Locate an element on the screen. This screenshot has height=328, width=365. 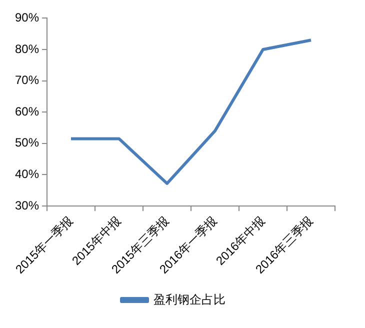
legend-label: 盈利钢企占比 is located at coordinates (190, 299).